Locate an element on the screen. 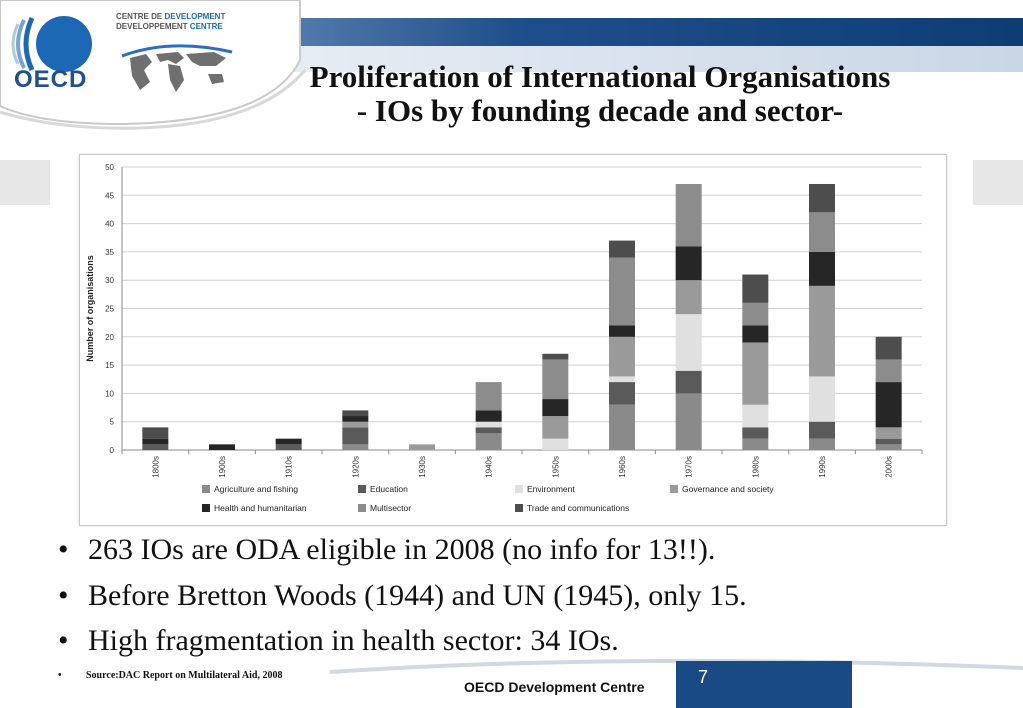 The height and width of the screenshot is (708, 1023). oecd-logo-icon is located at coordinates (122, 54).